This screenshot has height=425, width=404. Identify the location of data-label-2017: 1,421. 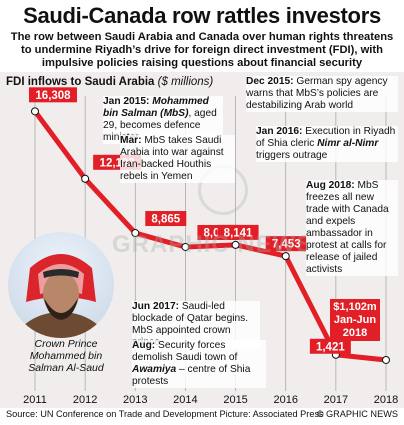
(330, 347).